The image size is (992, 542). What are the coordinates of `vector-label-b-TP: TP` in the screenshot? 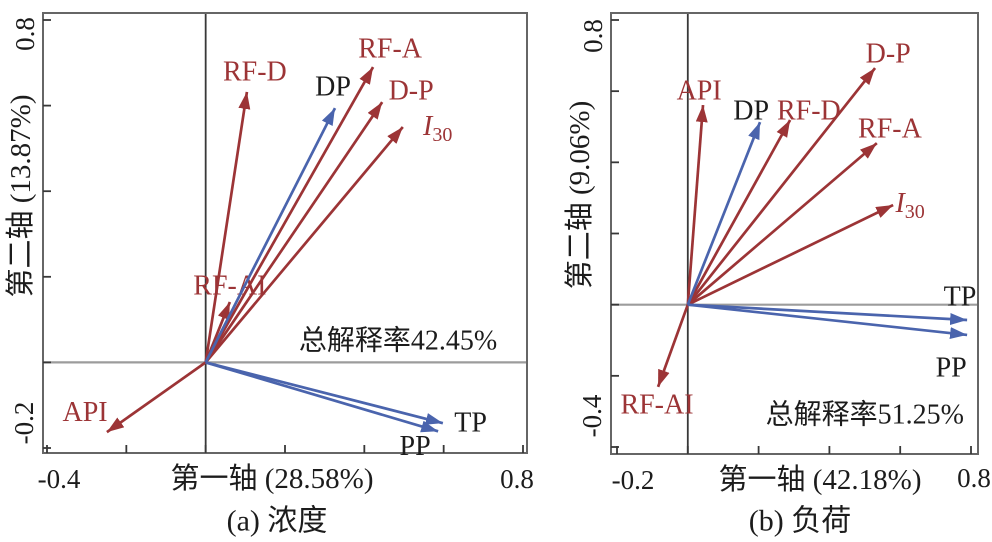 It's located at (960, 296).